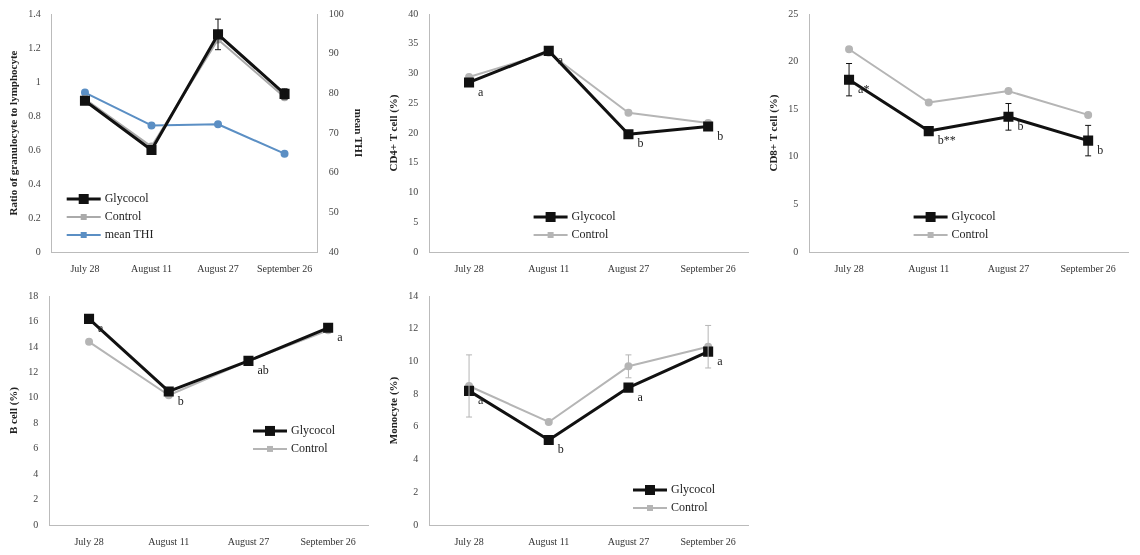 The width and height of the screenshot is (1140, 555). What do you see at coordinates (333, 251) in the screenshot?
I see `y2-tick-label: 40` at bounding box center [333, 251].